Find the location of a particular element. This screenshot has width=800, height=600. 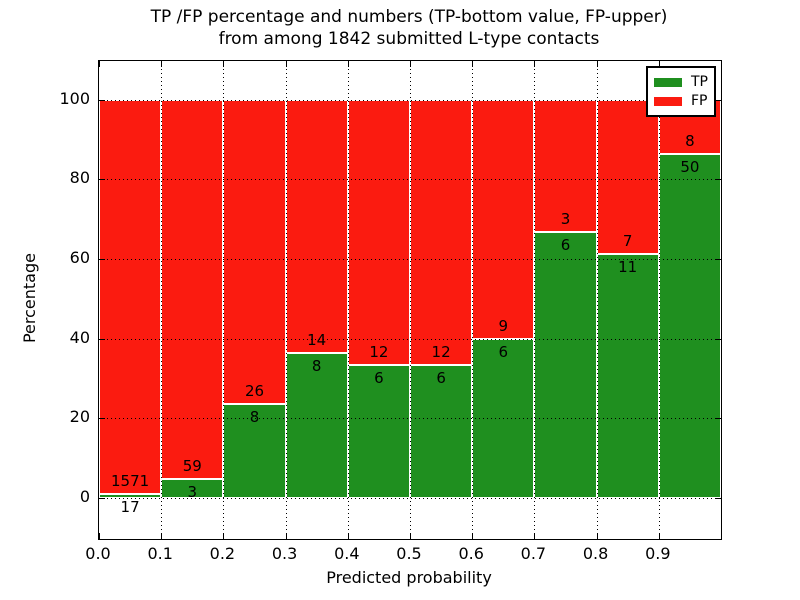

x-tick-label: 0.1 is located at coordinates (160, 553).